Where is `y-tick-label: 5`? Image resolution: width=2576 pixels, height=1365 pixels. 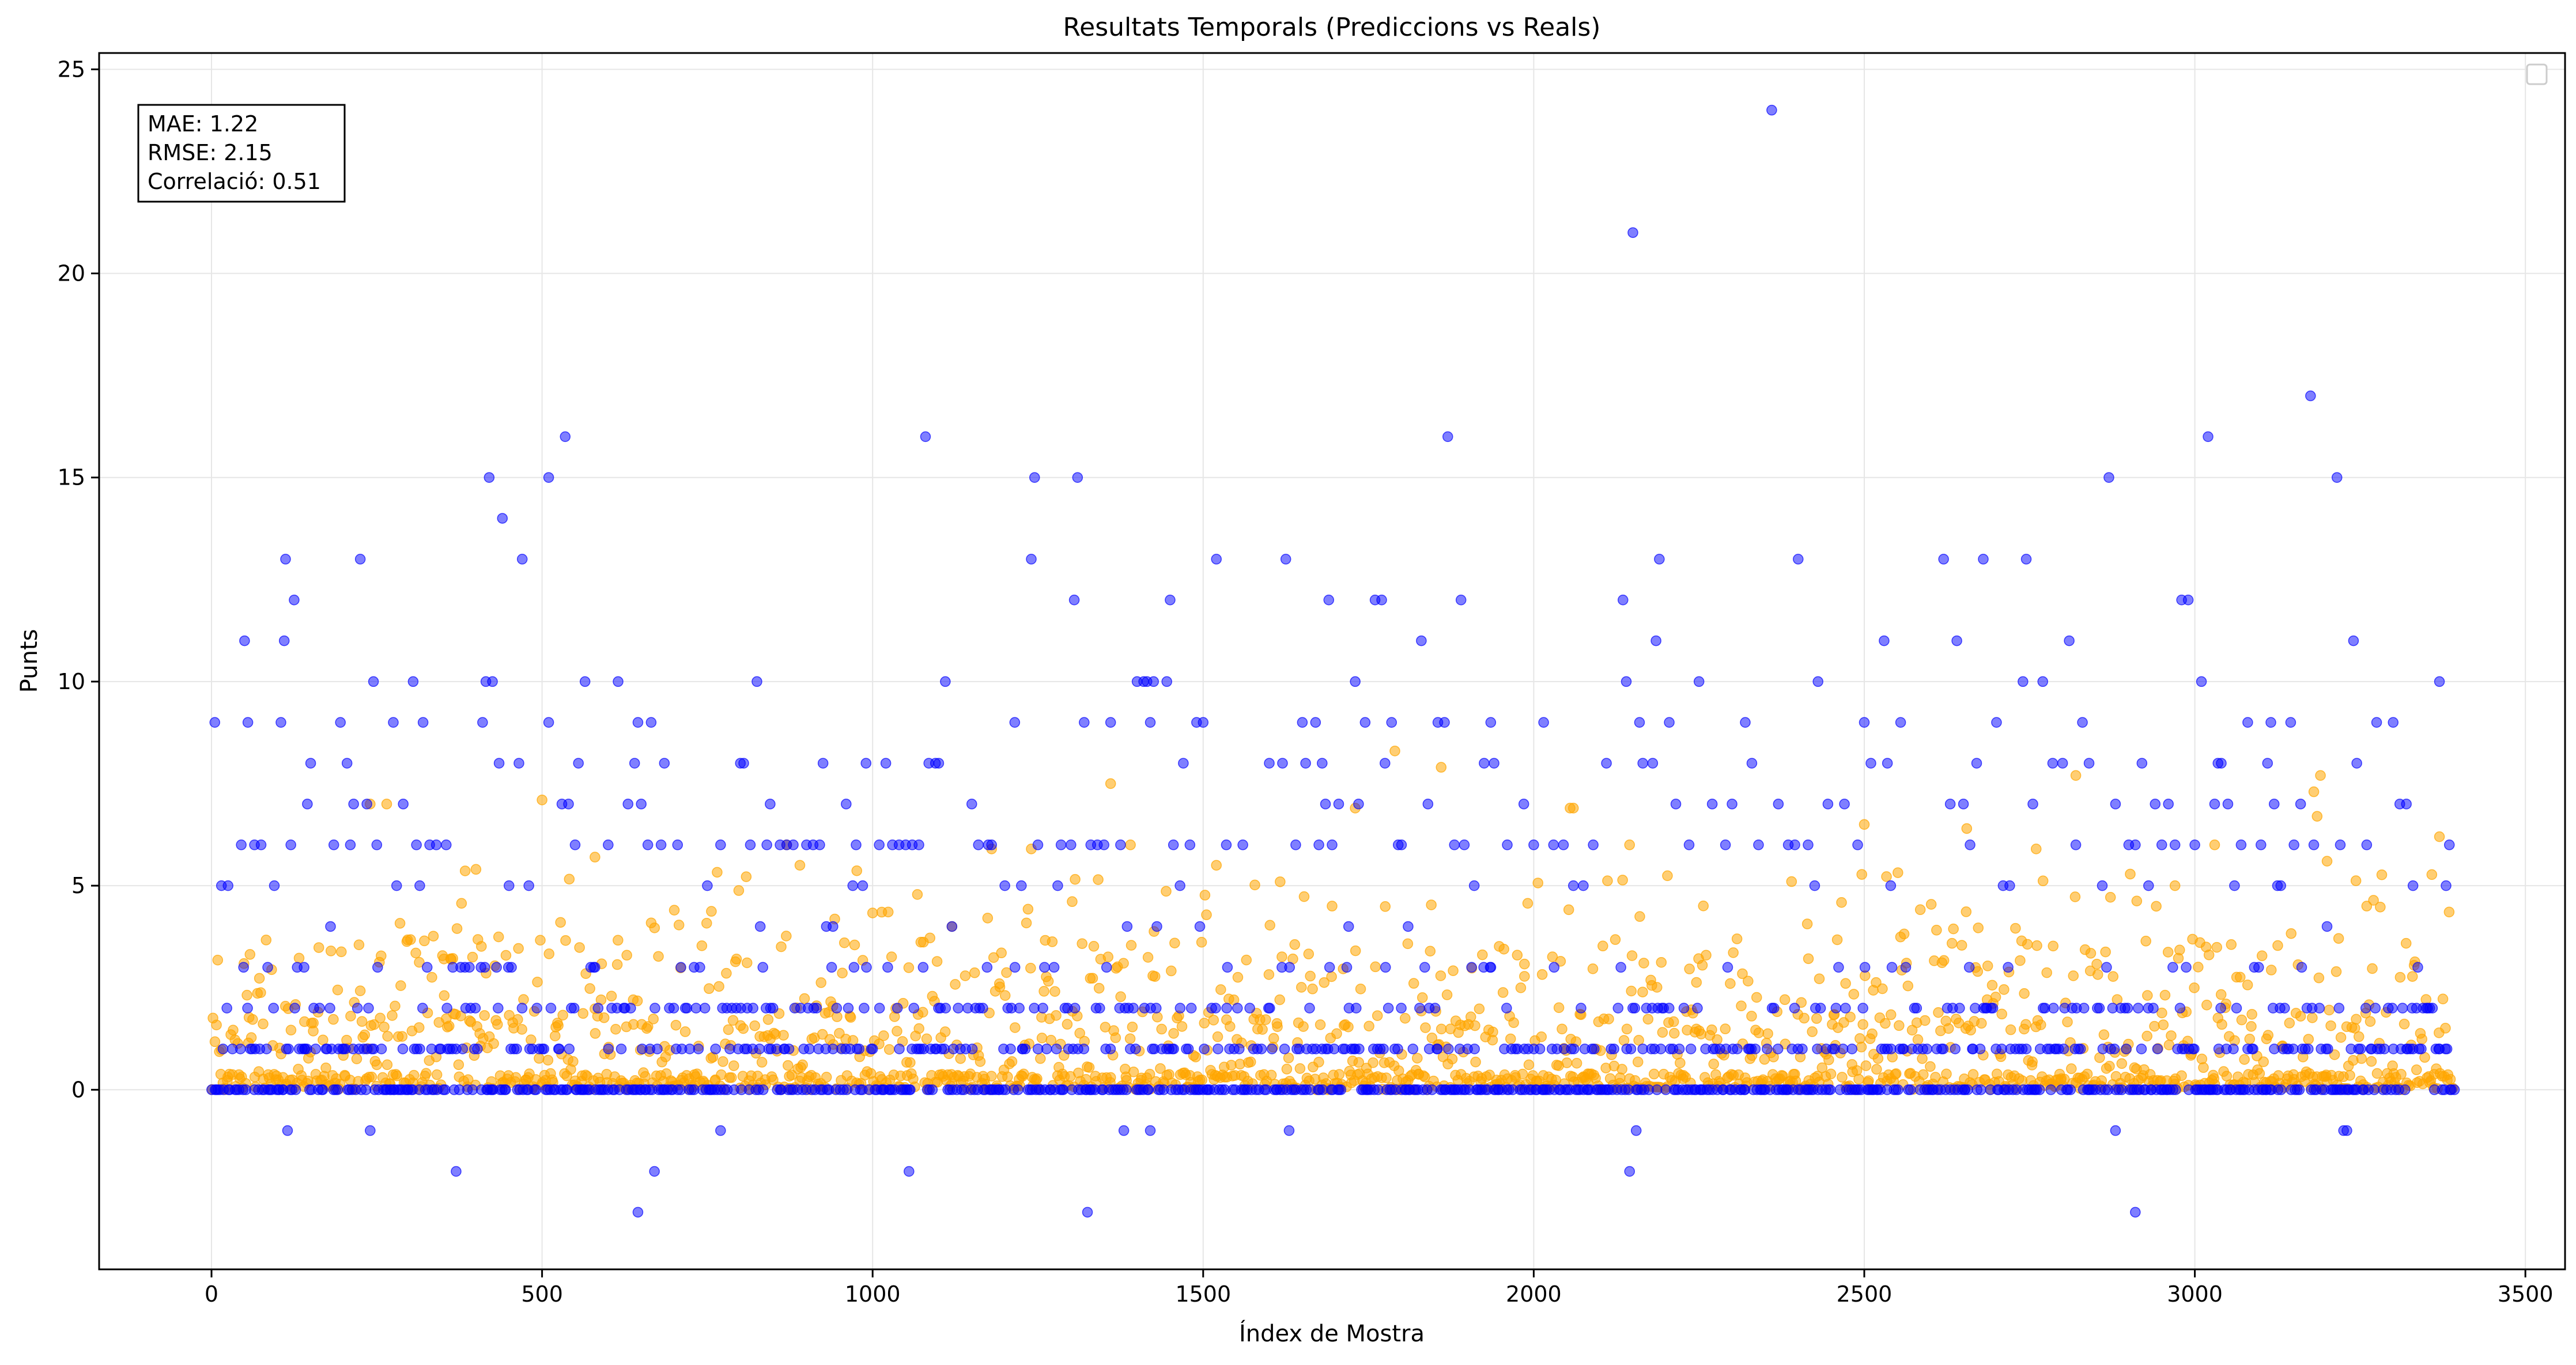
y-tick-label: 5 is located at coordinates (78, 885).